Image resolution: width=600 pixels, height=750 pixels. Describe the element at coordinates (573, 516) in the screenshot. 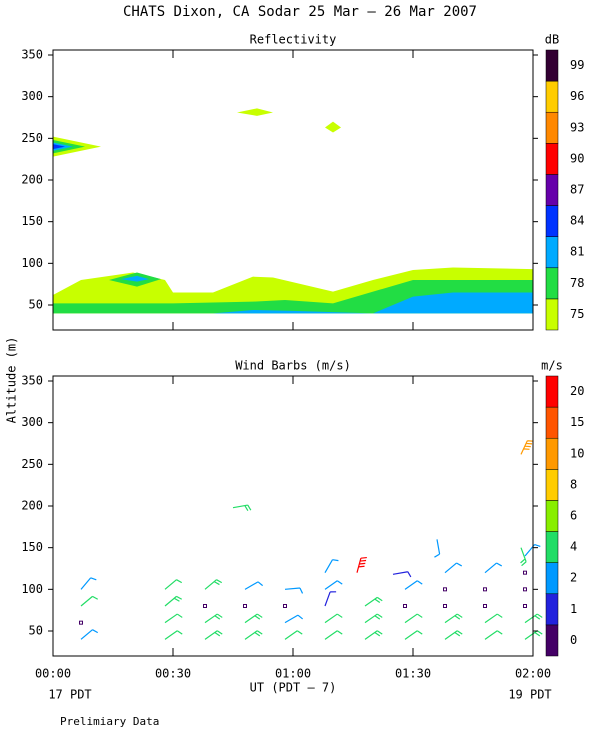

I see `colorbar-label: 6` at that location.